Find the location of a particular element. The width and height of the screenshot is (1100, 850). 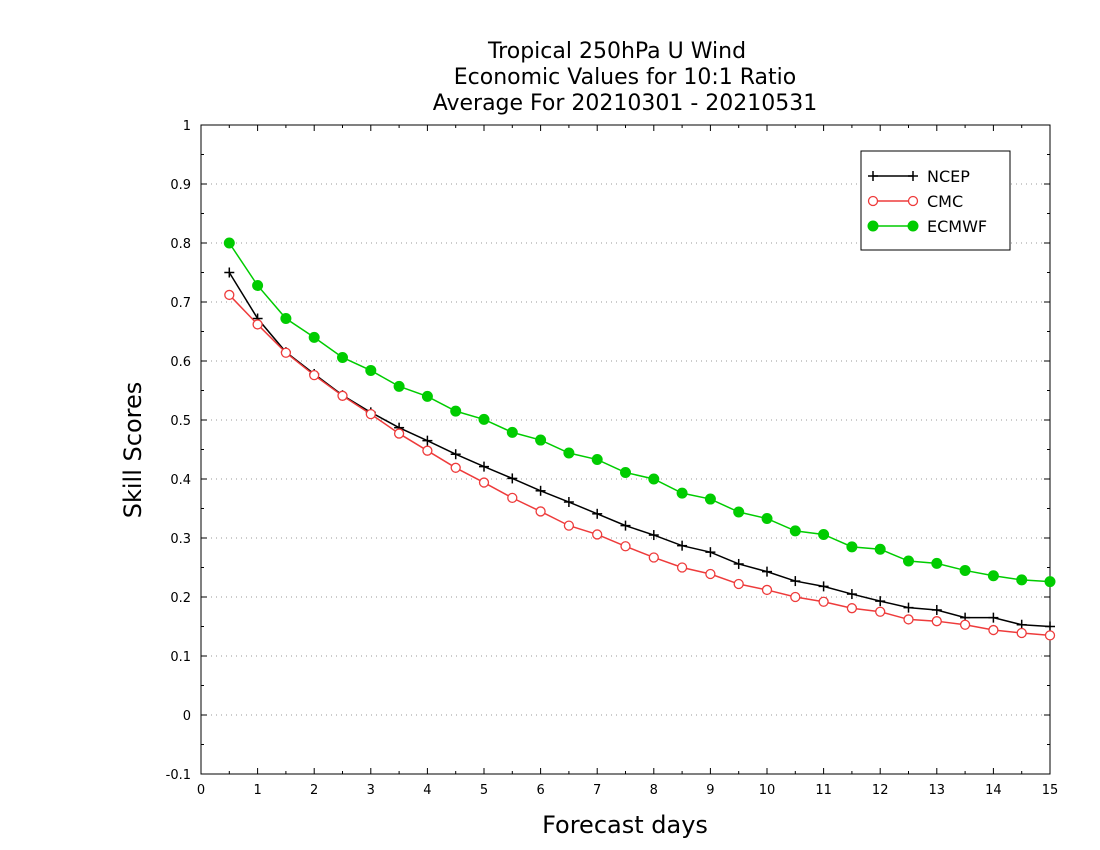

legend-marker-right-cmc is located at coordinates (913, 201).